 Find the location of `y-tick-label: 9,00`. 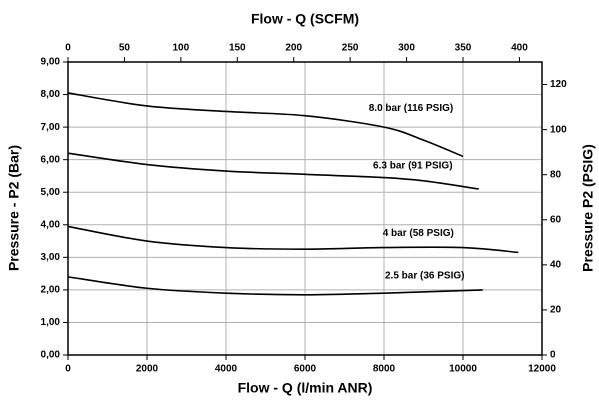

y-tick-label: 9,00 is located at coordinates (51, 62).